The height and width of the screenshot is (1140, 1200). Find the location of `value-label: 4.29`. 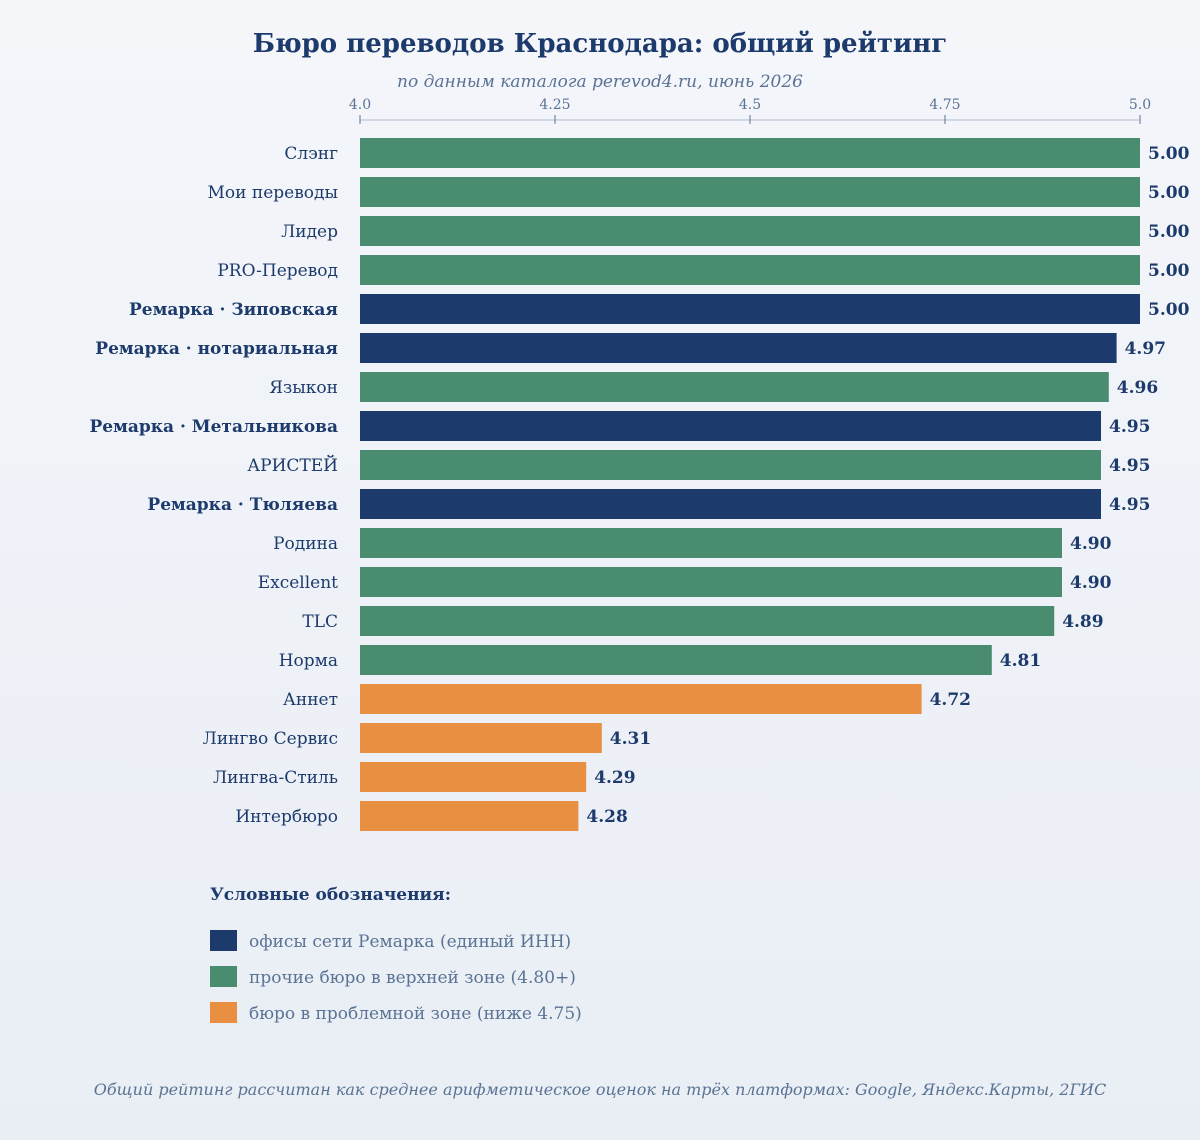

value-label: 4.29 is located at coordinates (614, 778).